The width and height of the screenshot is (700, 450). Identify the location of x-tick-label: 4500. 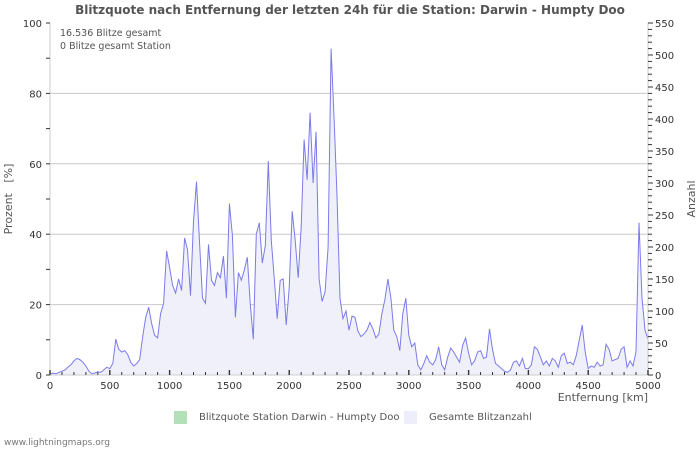
(587, 386).